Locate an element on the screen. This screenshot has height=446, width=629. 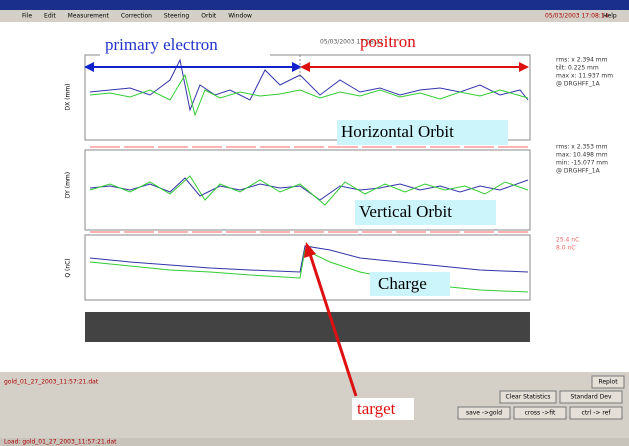
menu-item: Edit is located at coordinates (50, 16).